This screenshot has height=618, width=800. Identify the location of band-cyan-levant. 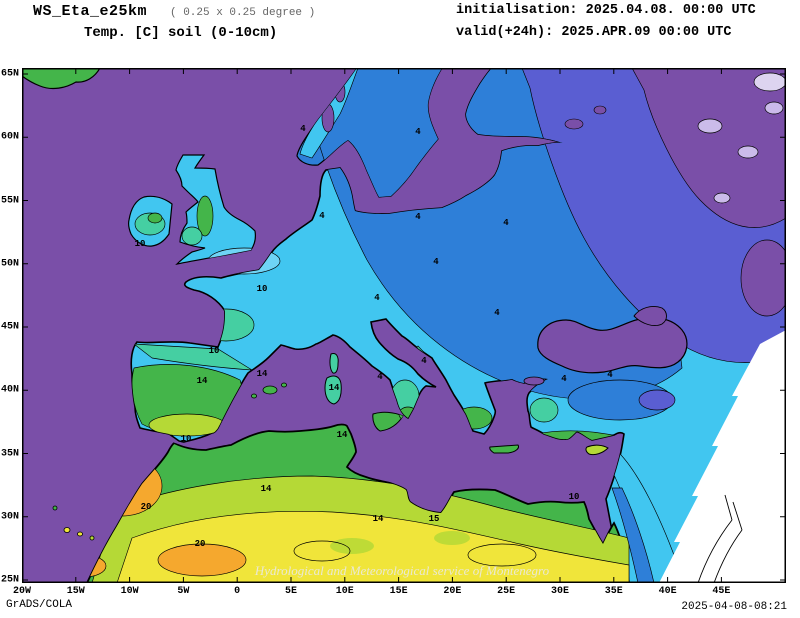
(646, 515).